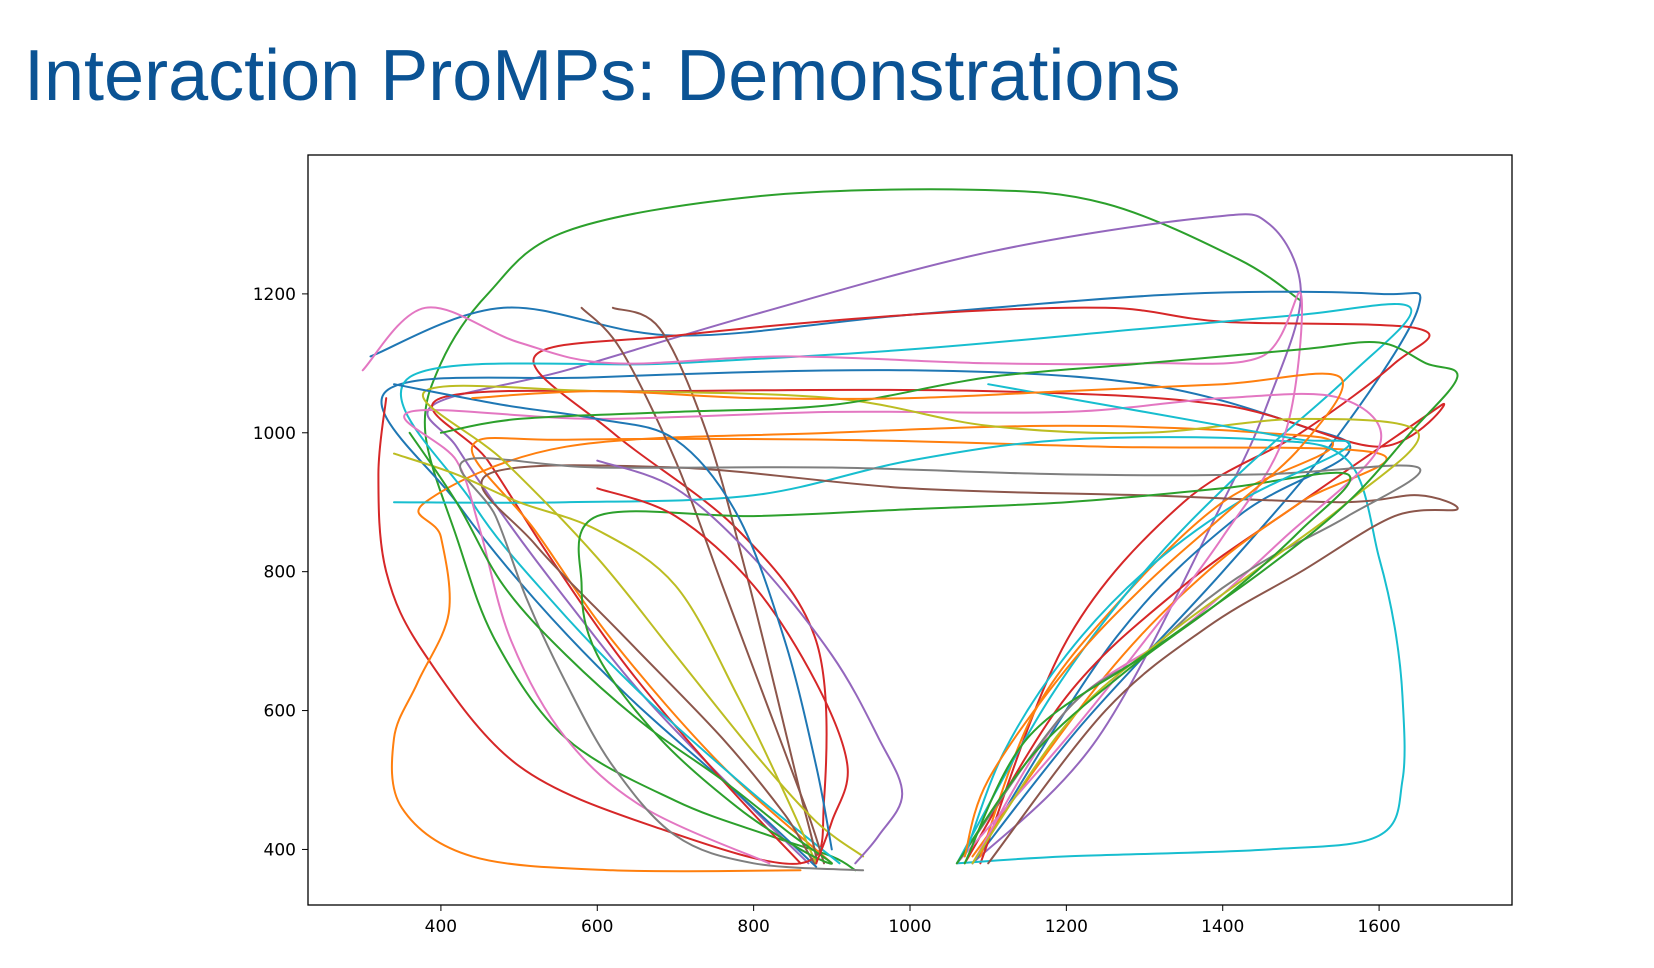 Image resolution: width=1654 pixels, height=968 pixels. Describe the element at coordinates (1222, 927) in the screenshot. I see `x-tick-label: 1400` at that location.